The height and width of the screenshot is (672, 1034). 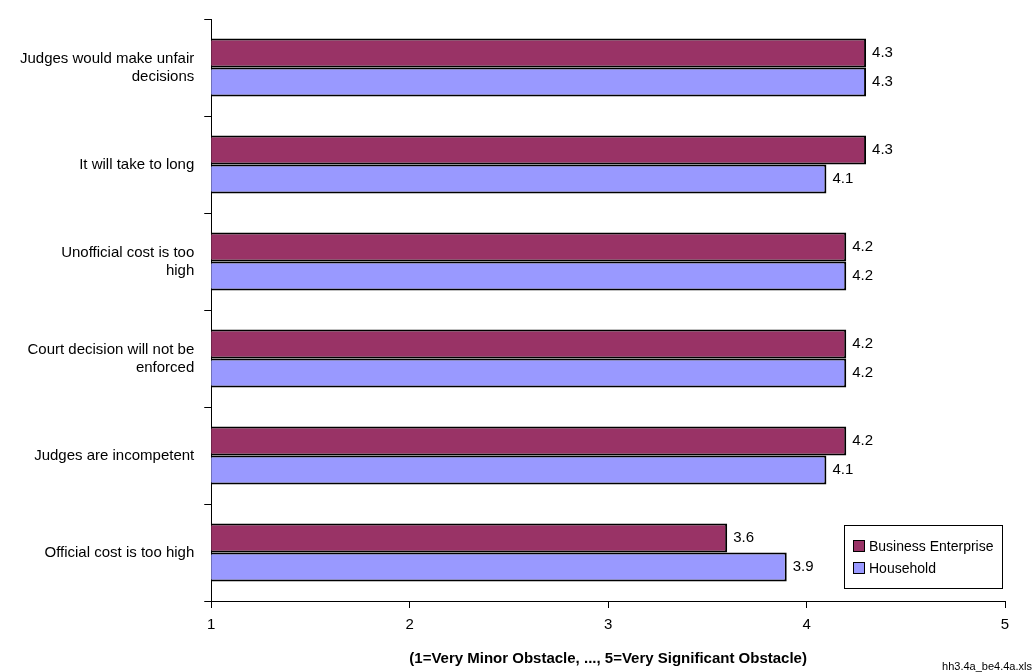 I want to click on y-tick-label: It will take to long, so click(x=137, y=163).